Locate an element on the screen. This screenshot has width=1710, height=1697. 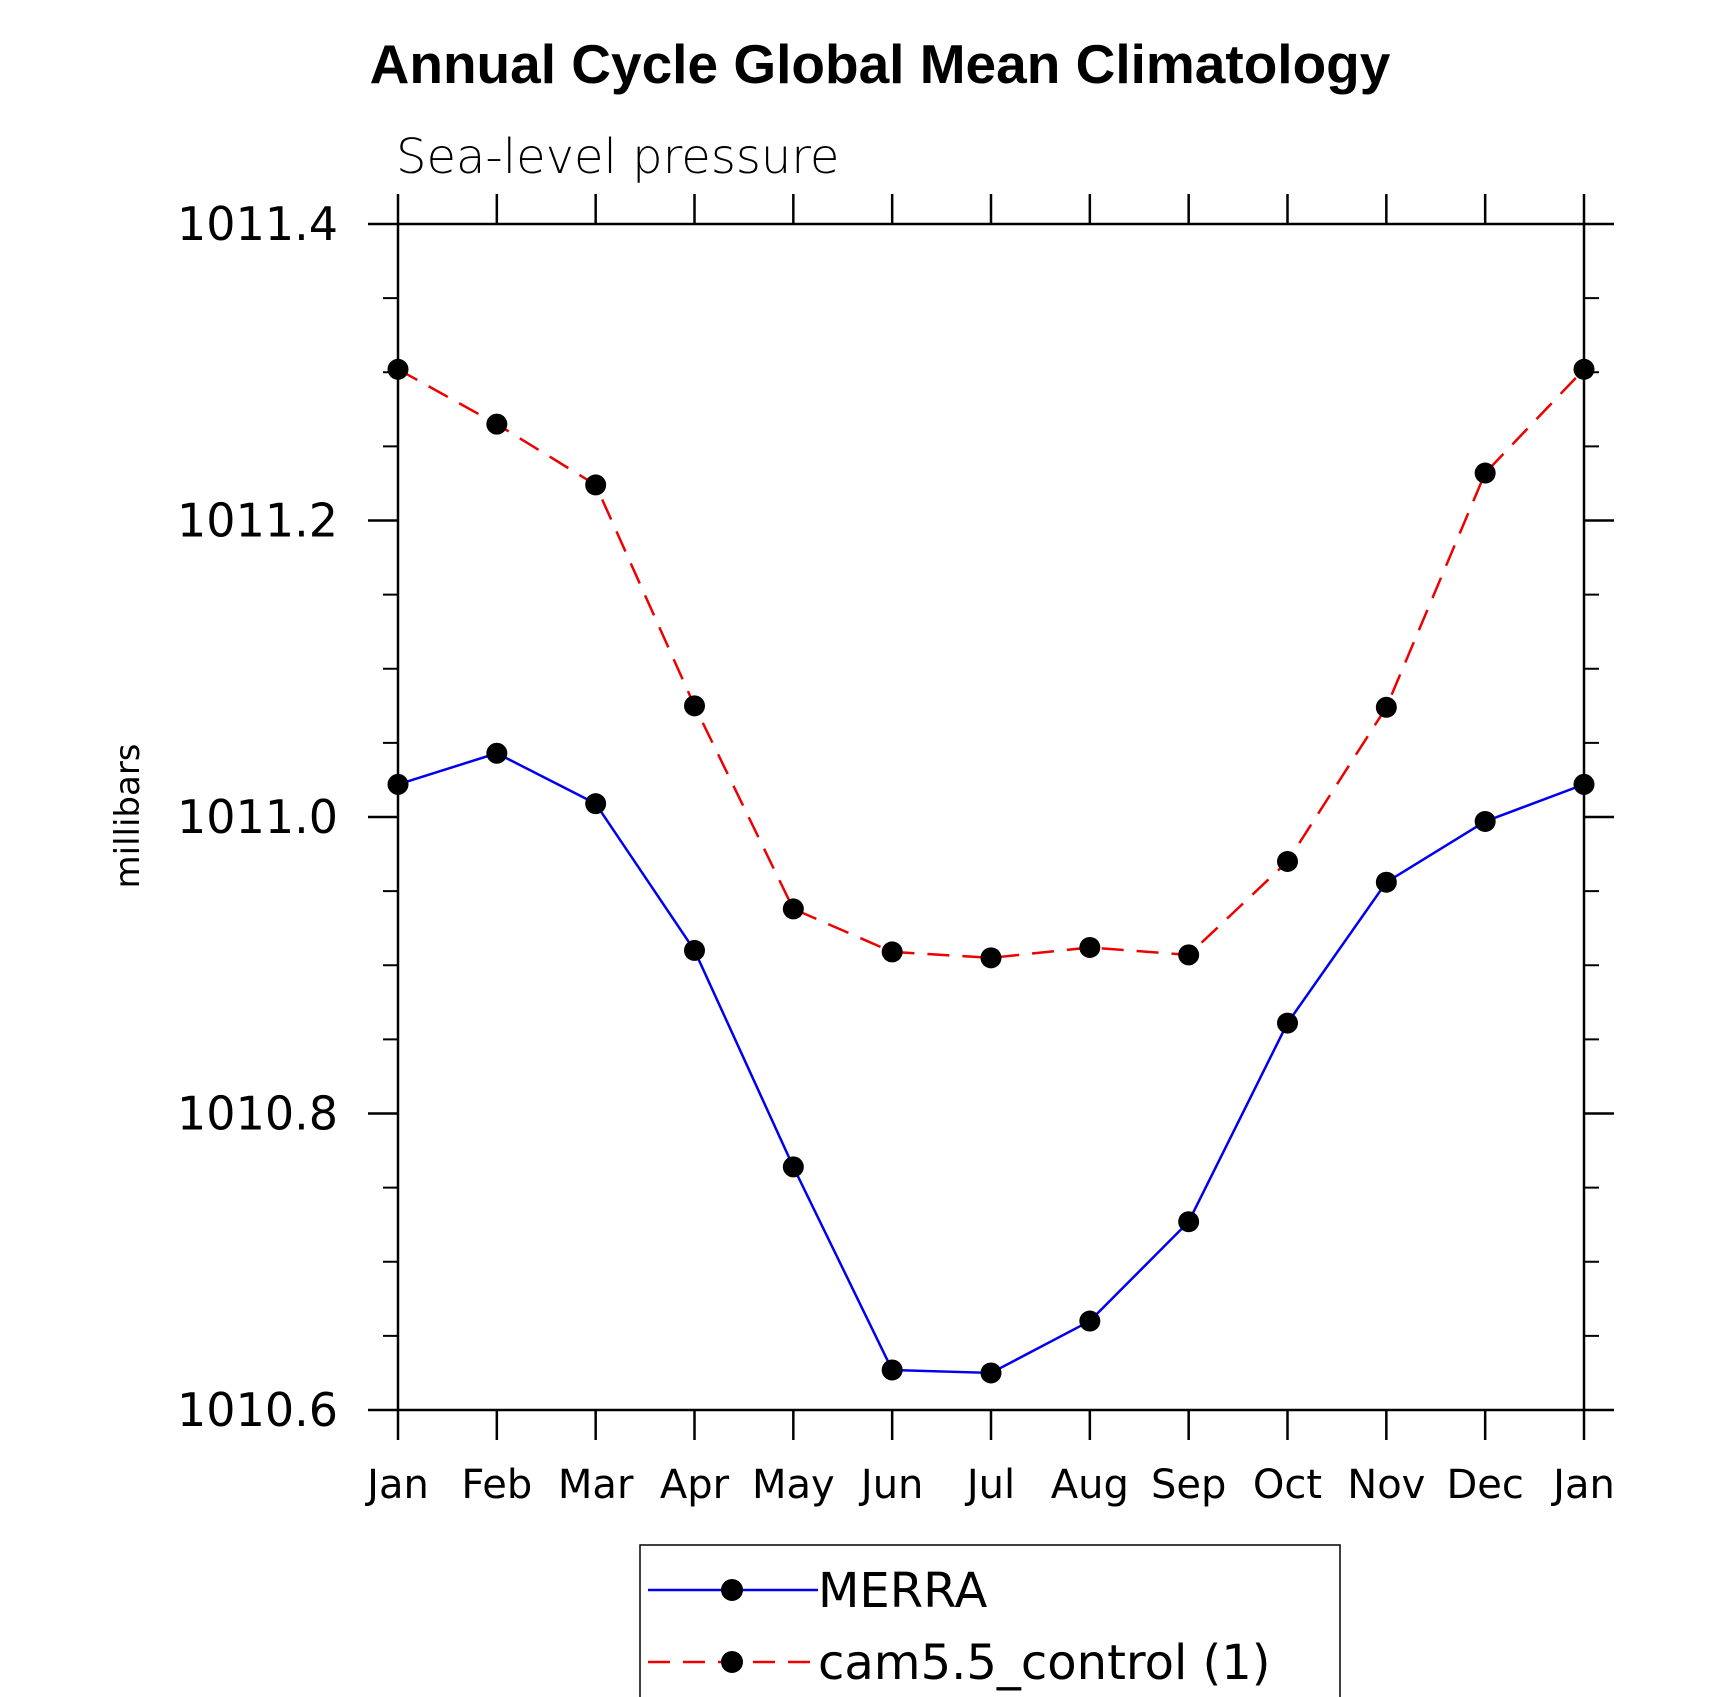
legend: MERRA cam5.5_control (1) is located at coordinates (990, 1620).